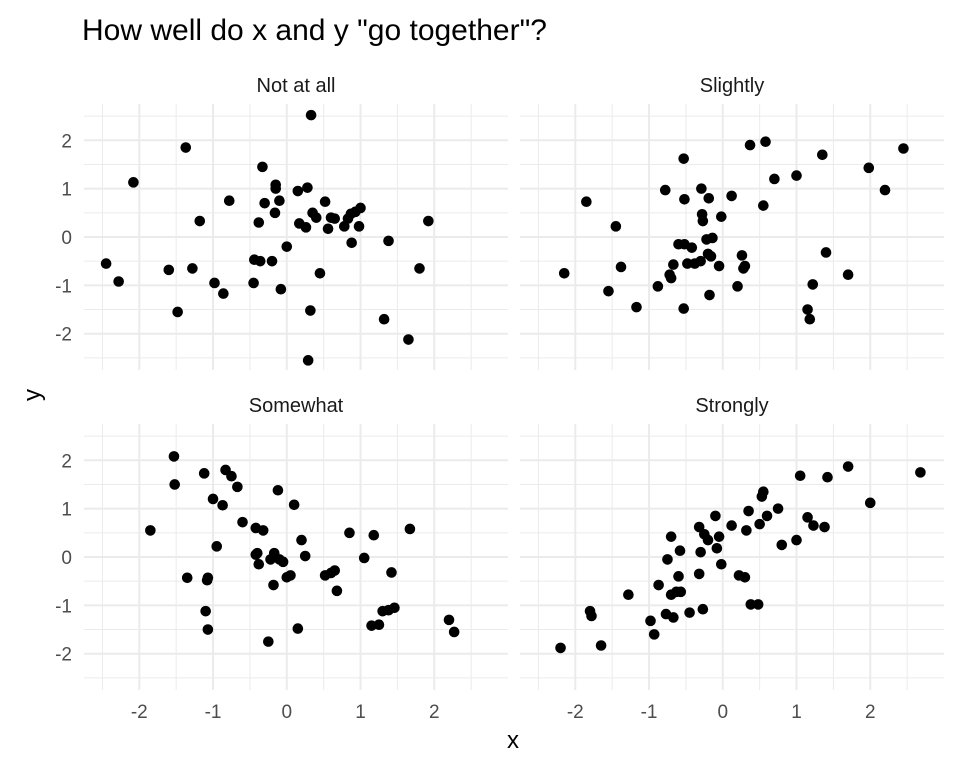 The height and width of the screenshot is (768, 960). What do you see at coordinates (32, 395) in the screenshot?
I see `y-axis-title: y` at bounding box center [32, 395].